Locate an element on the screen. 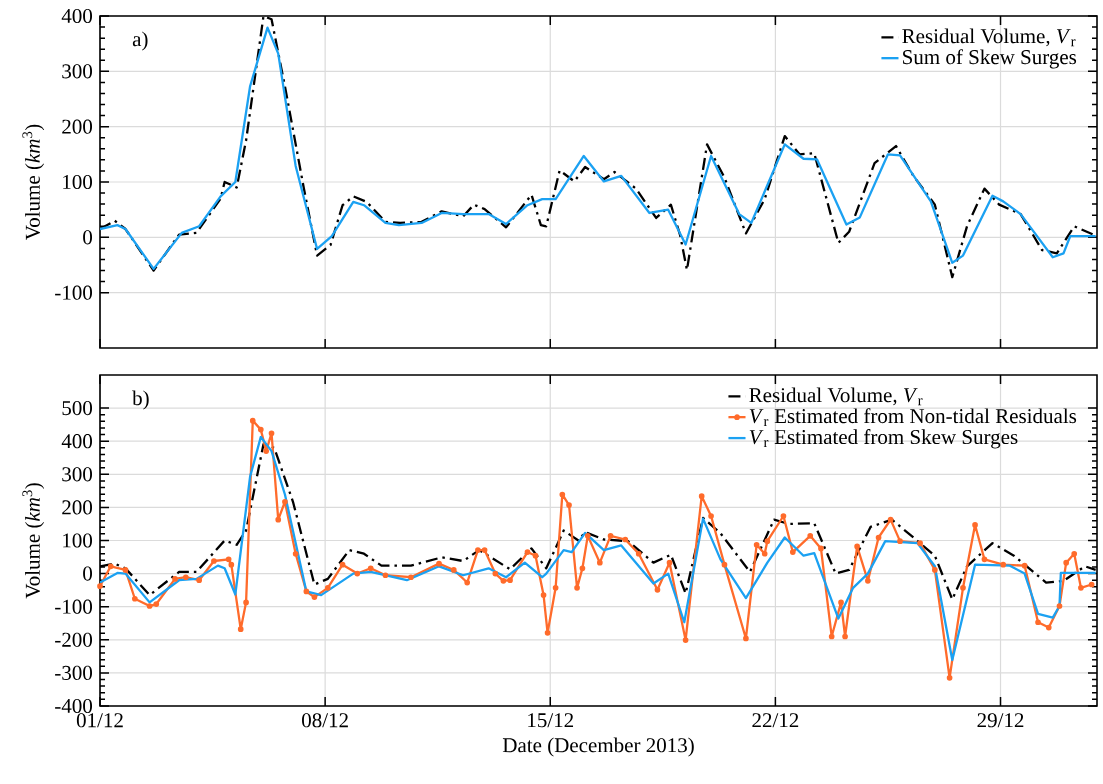 This screenshot has width=1103, height=784. y-tick-label: -200 is located at coordinates (74, 639).